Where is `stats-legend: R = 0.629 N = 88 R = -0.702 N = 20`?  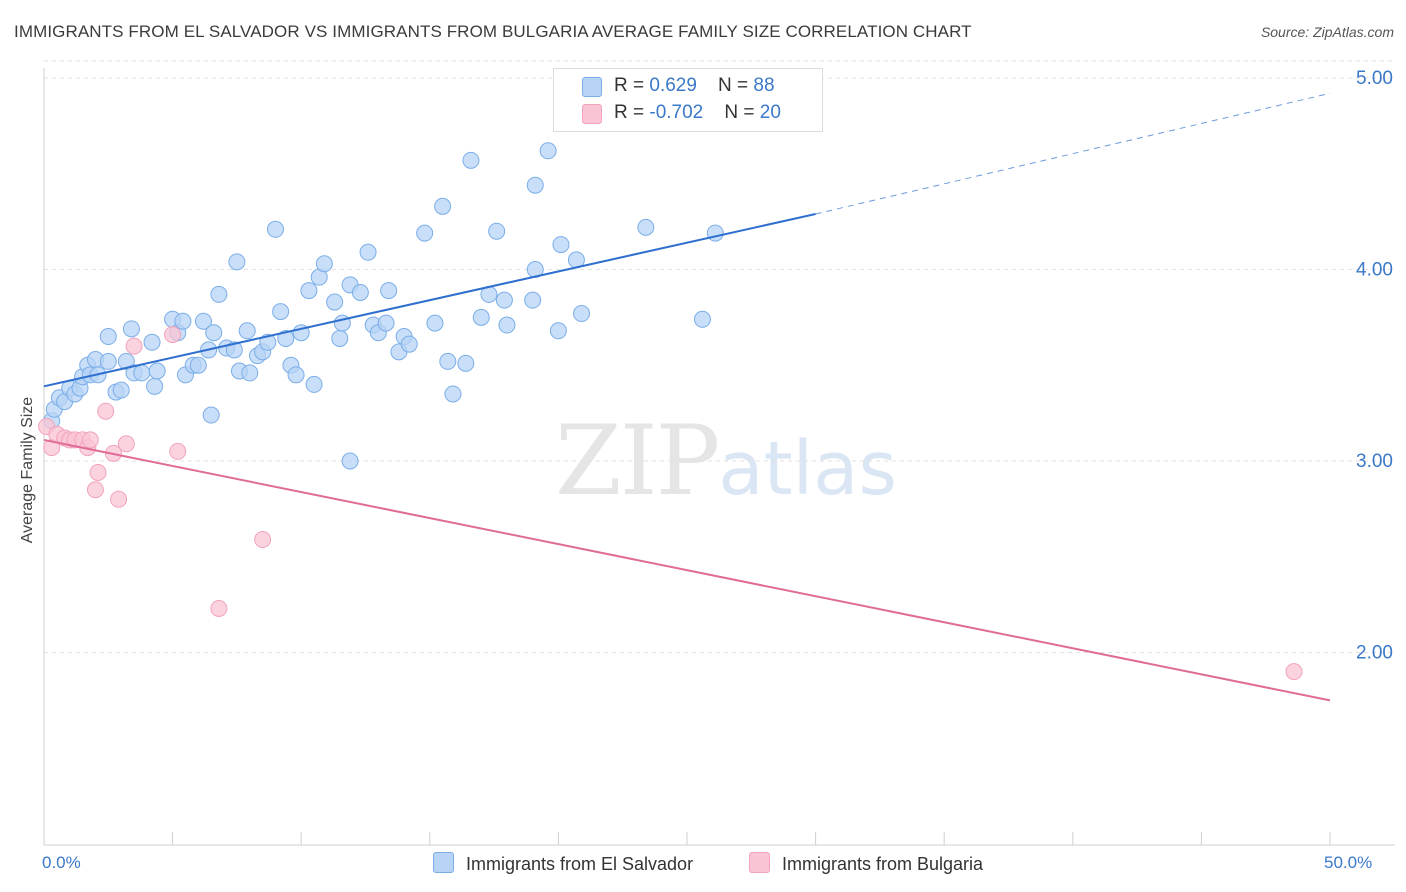 stats-legend: R = 0.629 N = 88 R = -0.702 N = 20 is located at coordinates (688, 100).